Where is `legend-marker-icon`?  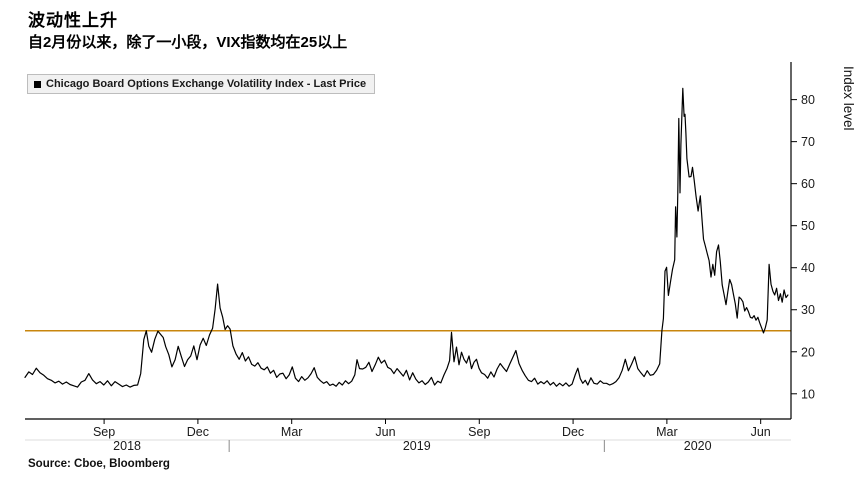
legend-marker-icon is located at coordinates (37, 84).